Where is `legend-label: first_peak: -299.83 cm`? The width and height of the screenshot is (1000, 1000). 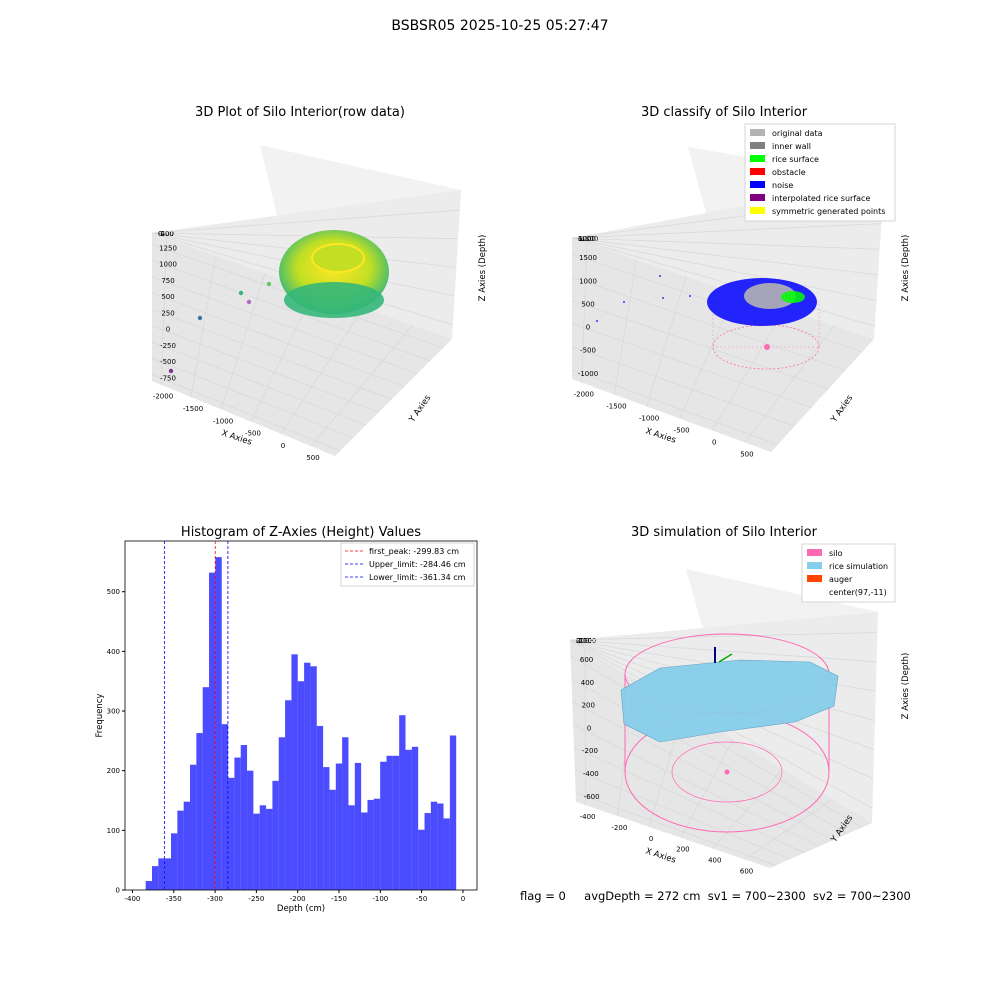
legend-label: first_peak: -299.83 cm is located at coordinates (414, 551).